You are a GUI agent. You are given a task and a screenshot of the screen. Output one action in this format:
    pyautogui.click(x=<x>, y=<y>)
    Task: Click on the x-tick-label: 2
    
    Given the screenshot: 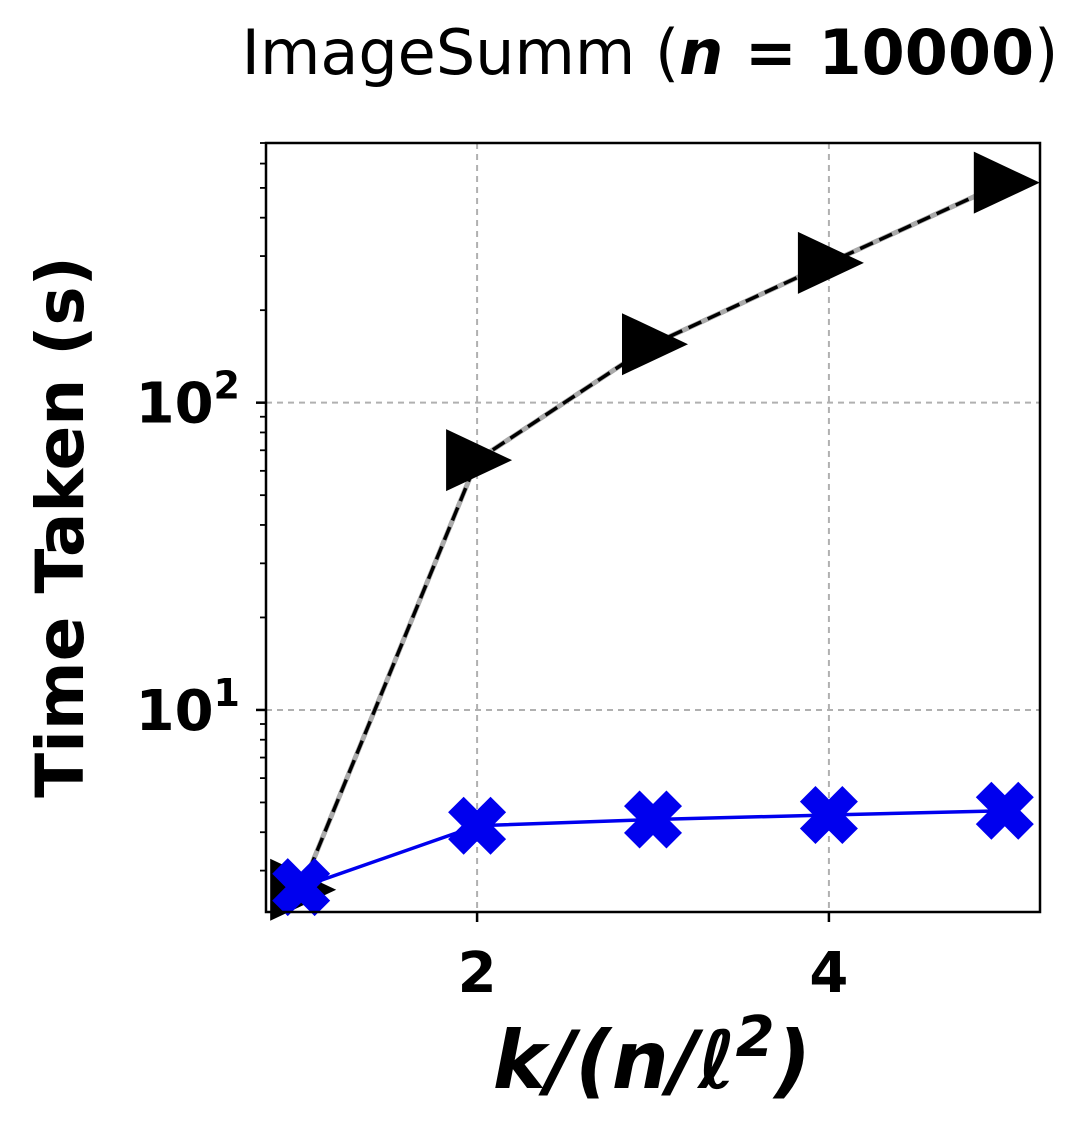 What is the action you would take?
    pyautogui.click(x=477, y=973)
    